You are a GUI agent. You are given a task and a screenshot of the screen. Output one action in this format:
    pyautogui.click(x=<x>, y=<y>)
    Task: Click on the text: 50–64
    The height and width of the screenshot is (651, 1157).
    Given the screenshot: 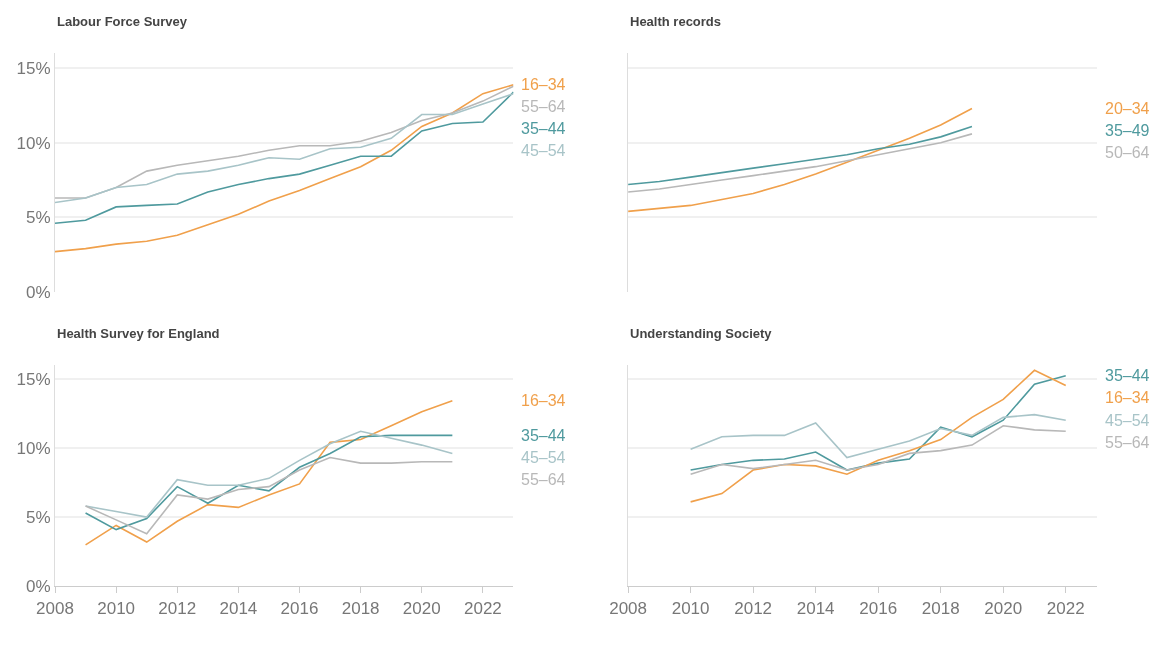 What is the action you would take?
    pyautogui.click(x=1127, y=152)
    